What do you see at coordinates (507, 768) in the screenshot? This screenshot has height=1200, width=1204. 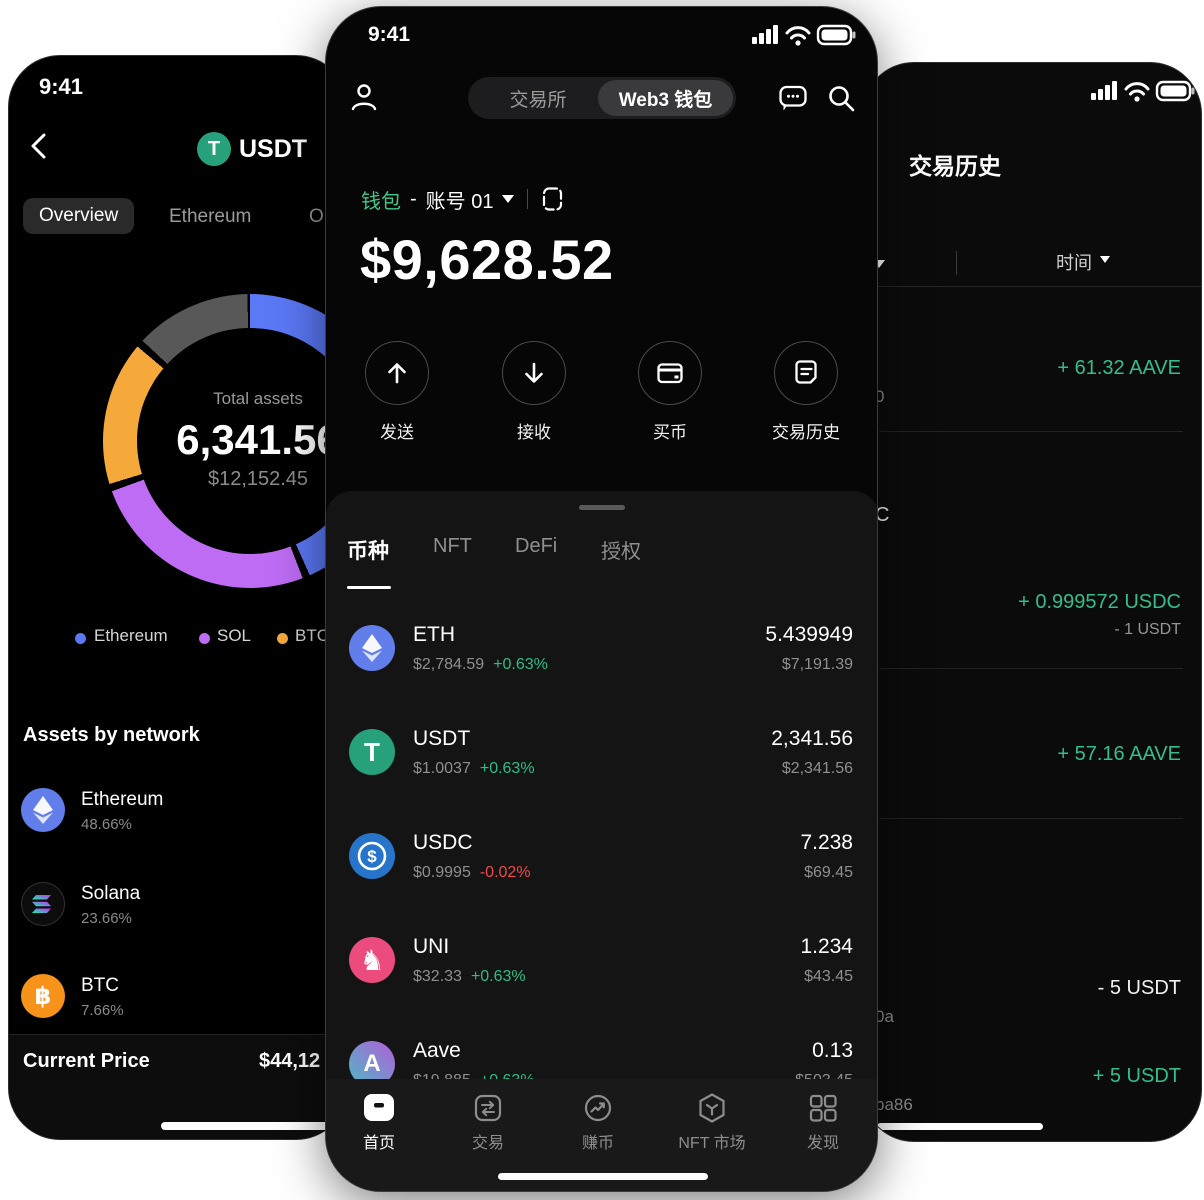 I see `token-change: +0.63%` at bounding box center [507, 768].